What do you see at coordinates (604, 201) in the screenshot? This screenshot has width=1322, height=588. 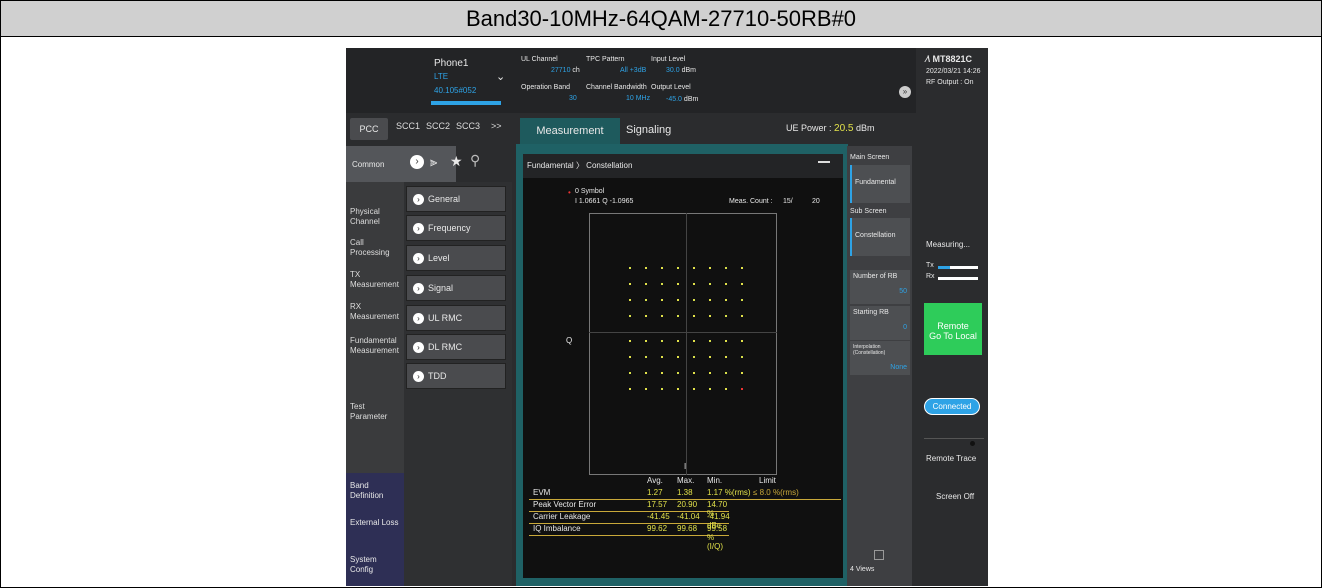 I see `iq-readout: I 1.0661 Q -1.0965` at bounding box center [604, 201].